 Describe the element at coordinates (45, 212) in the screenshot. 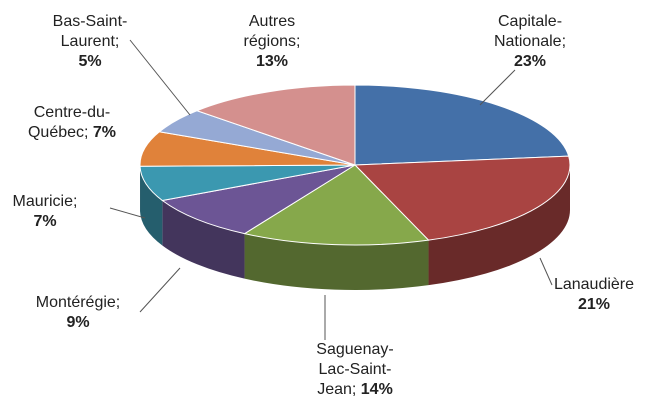

I see `data-label: Mauricie; 7%` at that location.